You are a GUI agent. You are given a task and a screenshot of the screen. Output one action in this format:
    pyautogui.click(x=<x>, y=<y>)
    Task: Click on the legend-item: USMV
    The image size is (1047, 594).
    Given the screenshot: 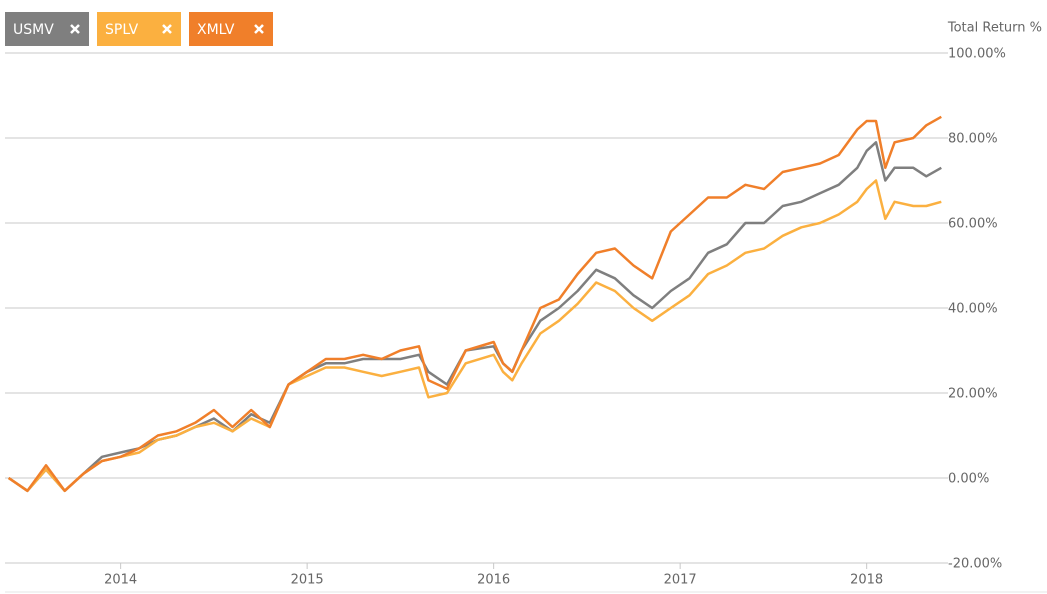 What is the action you would take?
    pyautogui.click(x=47, y=29)
    